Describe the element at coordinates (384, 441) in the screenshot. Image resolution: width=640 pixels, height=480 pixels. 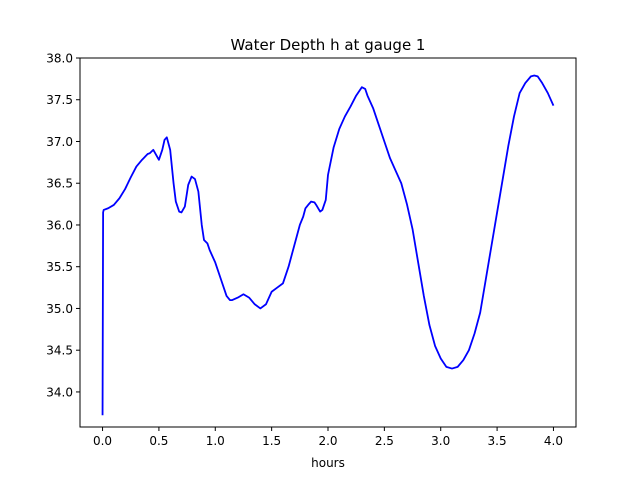
I see `x-tick-label: 2.5` at that location.